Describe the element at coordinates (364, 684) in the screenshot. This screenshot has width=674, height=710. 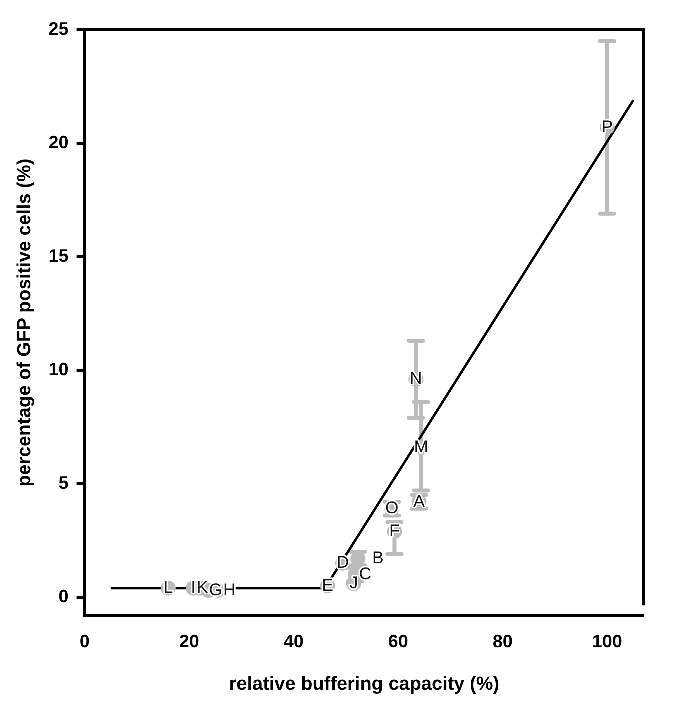
I see `x-axis-title: relative buffering capacity (%)` at that location.